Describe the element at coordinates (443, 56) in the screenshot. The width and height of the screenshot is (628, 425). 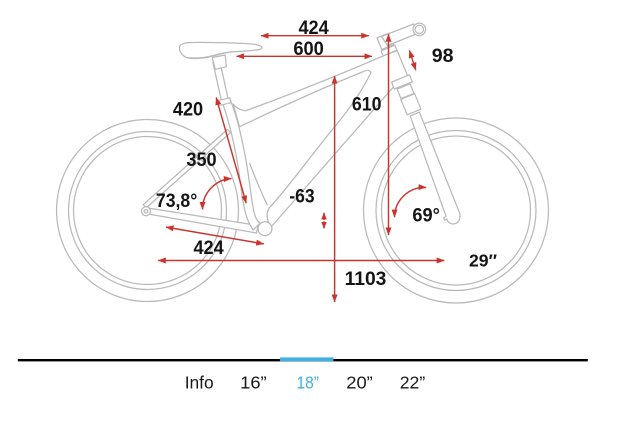
I see `svg-text: 98` at that location.